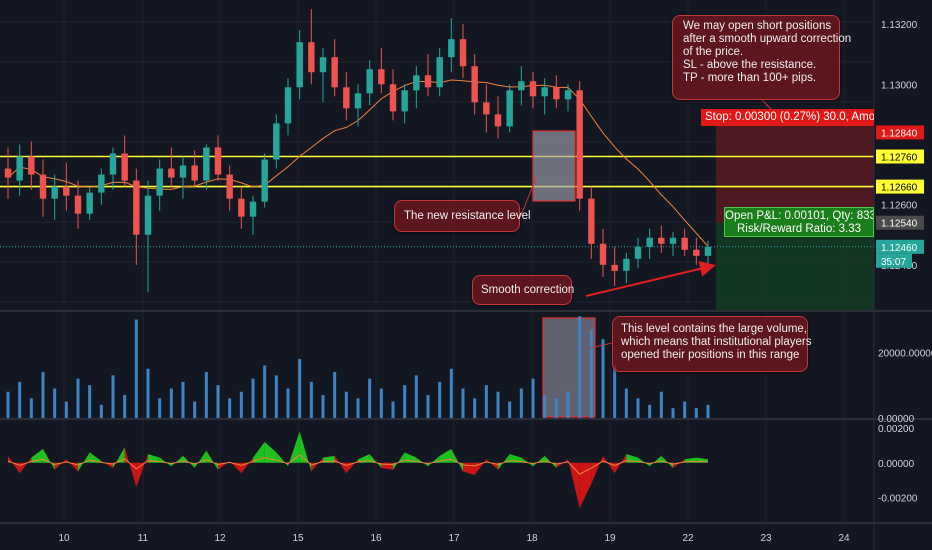 The width and height of the screenshot is (932, 550). Describe the element at coordinates (757, 26) in the screenshot. I see `note-line: We may open short positions` at that location.